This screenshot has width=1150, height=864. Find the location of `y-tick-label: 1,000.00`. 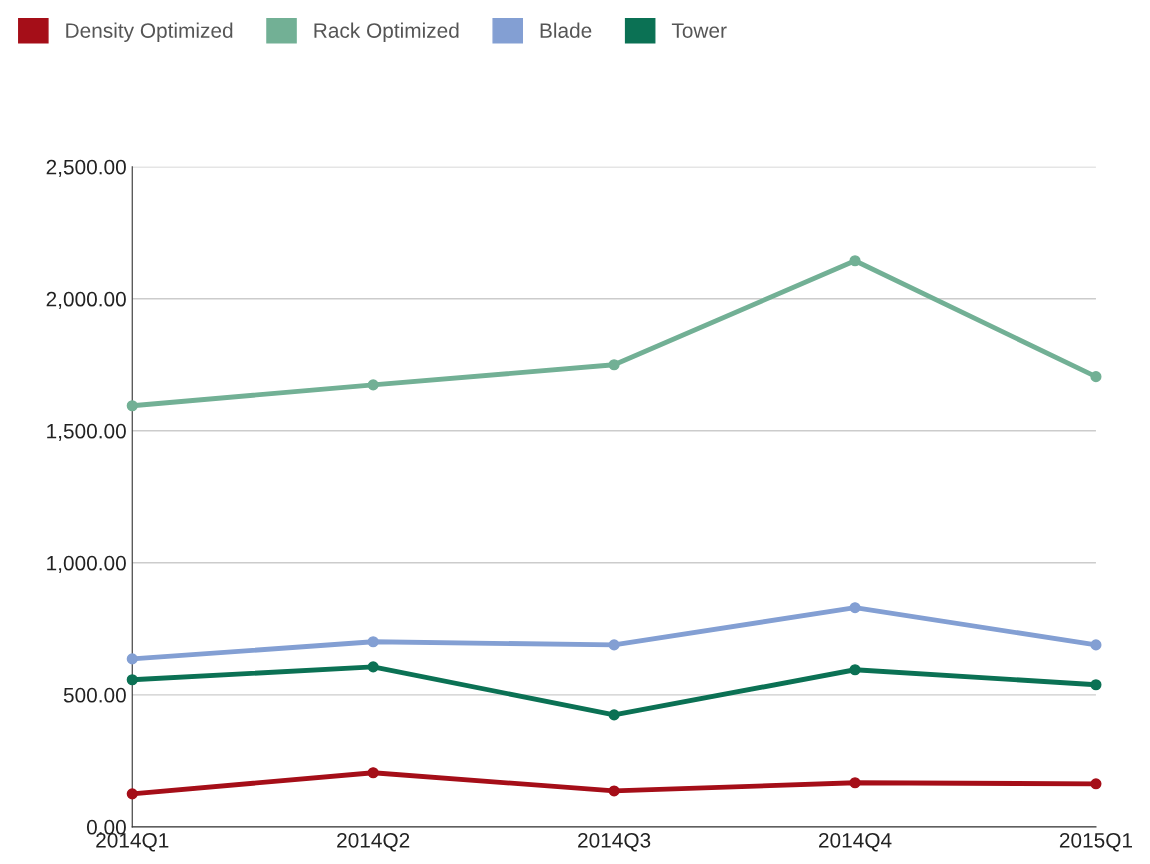

y-tick-label: 1,000.00 is located at coordinates (86, 564).